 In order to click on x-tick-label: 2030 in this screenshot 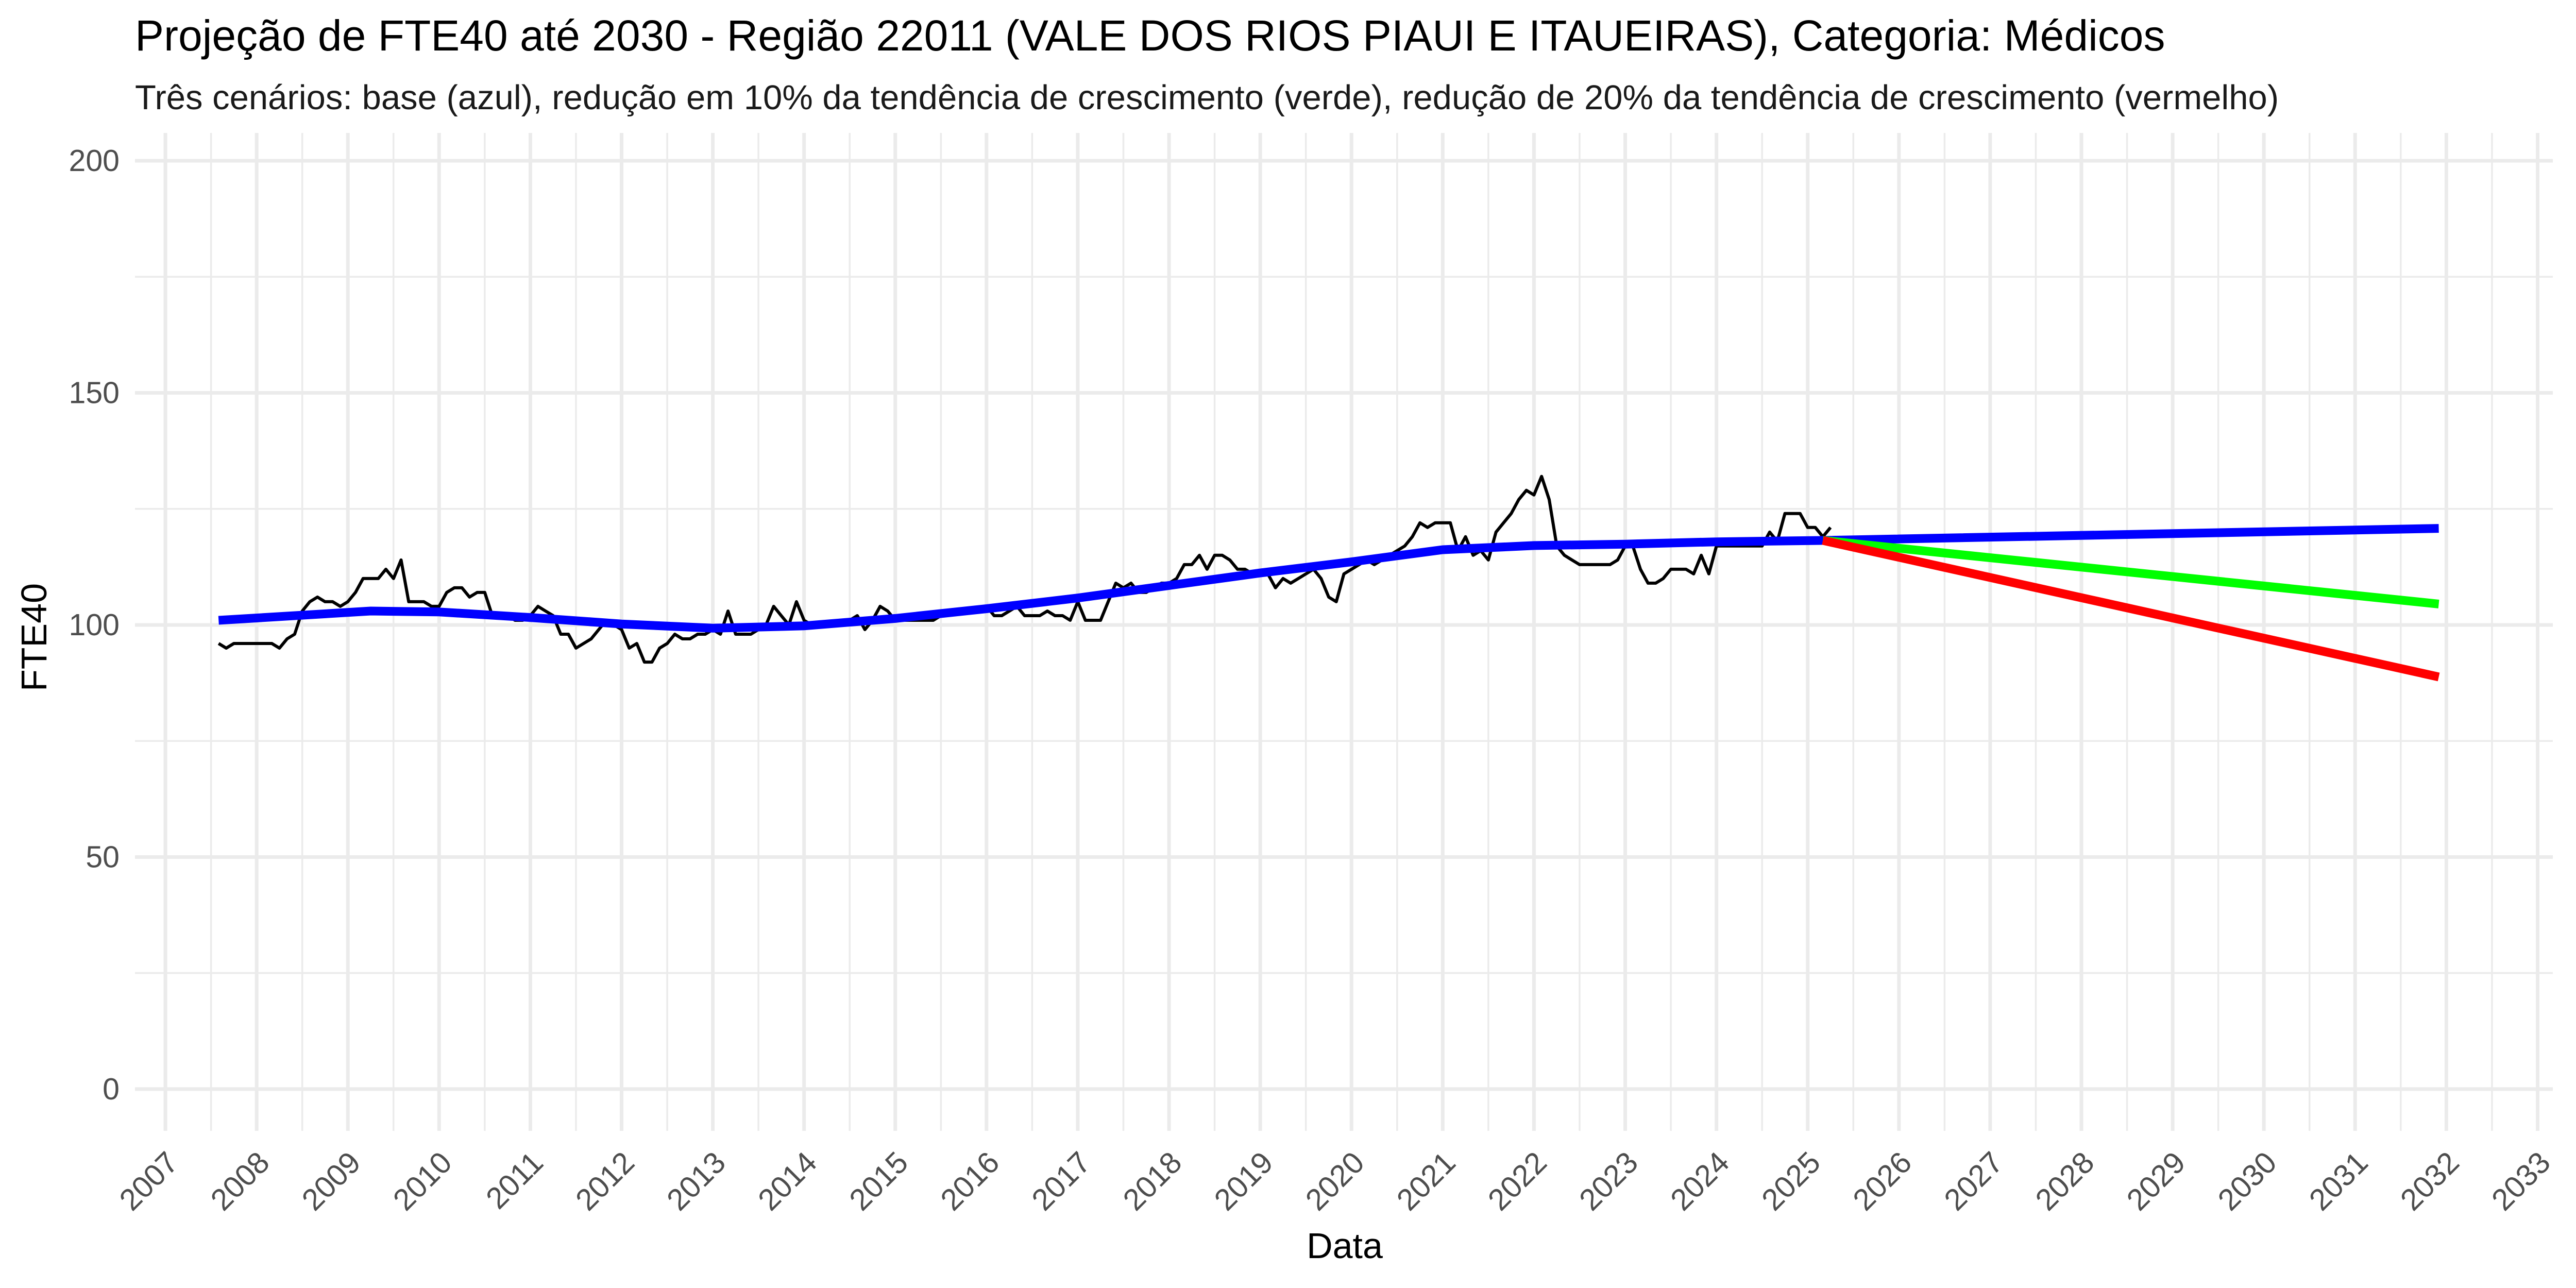, I will do `click(2247, 1181)`.